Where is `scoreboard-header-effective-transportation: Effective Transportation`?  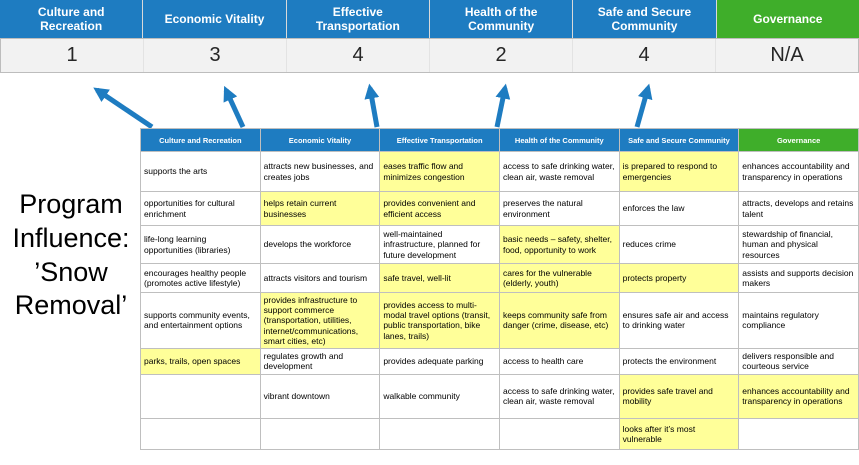 scoreboard-header-effective-transportation: Effective Transportation is located at coordinates (358, 19).